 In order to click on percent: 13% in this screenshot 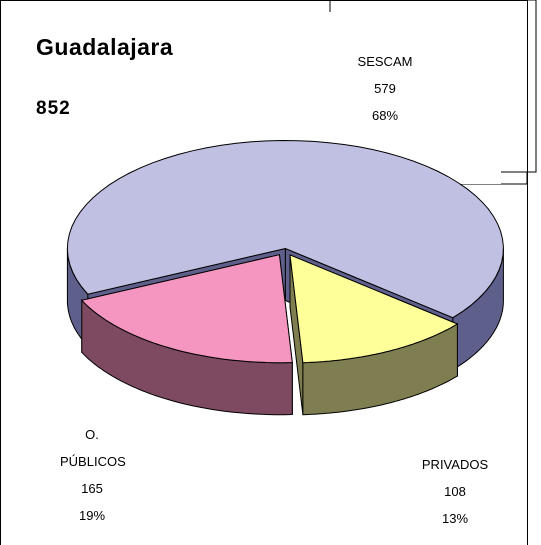, I will do `click(455, 518)`.